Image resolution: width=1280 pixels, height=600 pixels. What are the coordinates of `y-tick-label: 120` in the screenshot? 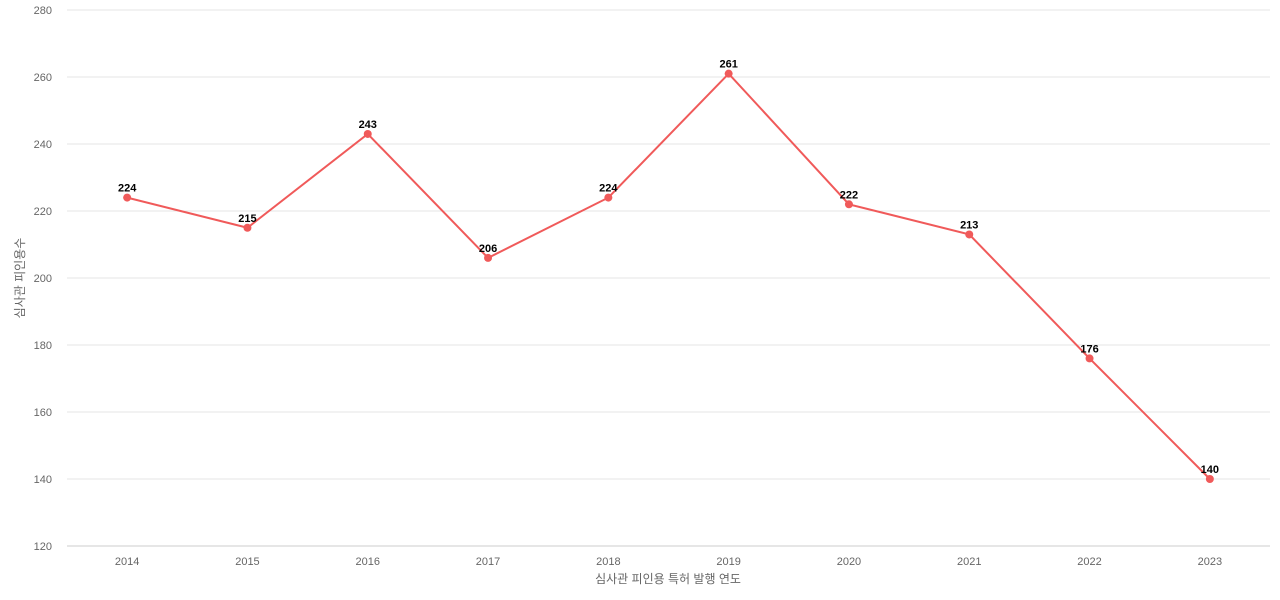 It's located at (43, 547).